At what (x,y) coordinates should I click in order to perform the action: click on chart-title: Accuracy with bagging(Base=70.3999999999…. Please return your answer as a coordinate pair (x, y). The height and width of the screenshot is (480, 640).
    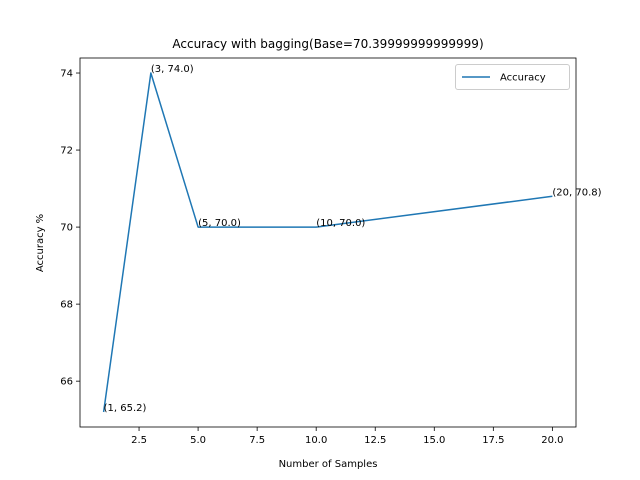
    Looking at the image, I should click on (327, 44).